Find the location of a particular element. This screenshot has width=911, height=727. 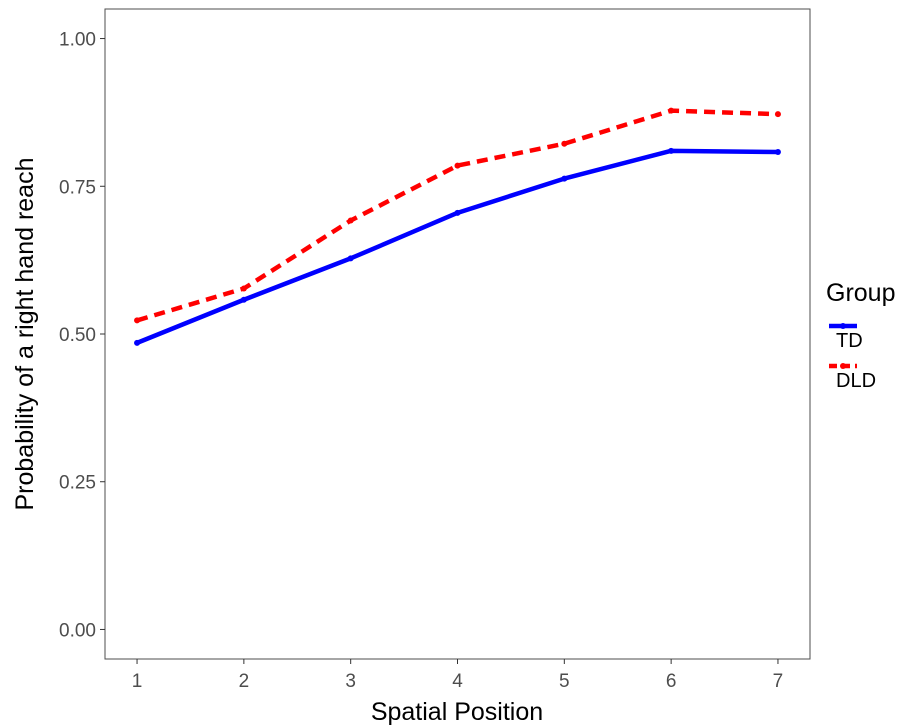

x-tick-label: 7 is located at coordinates (778, 681).